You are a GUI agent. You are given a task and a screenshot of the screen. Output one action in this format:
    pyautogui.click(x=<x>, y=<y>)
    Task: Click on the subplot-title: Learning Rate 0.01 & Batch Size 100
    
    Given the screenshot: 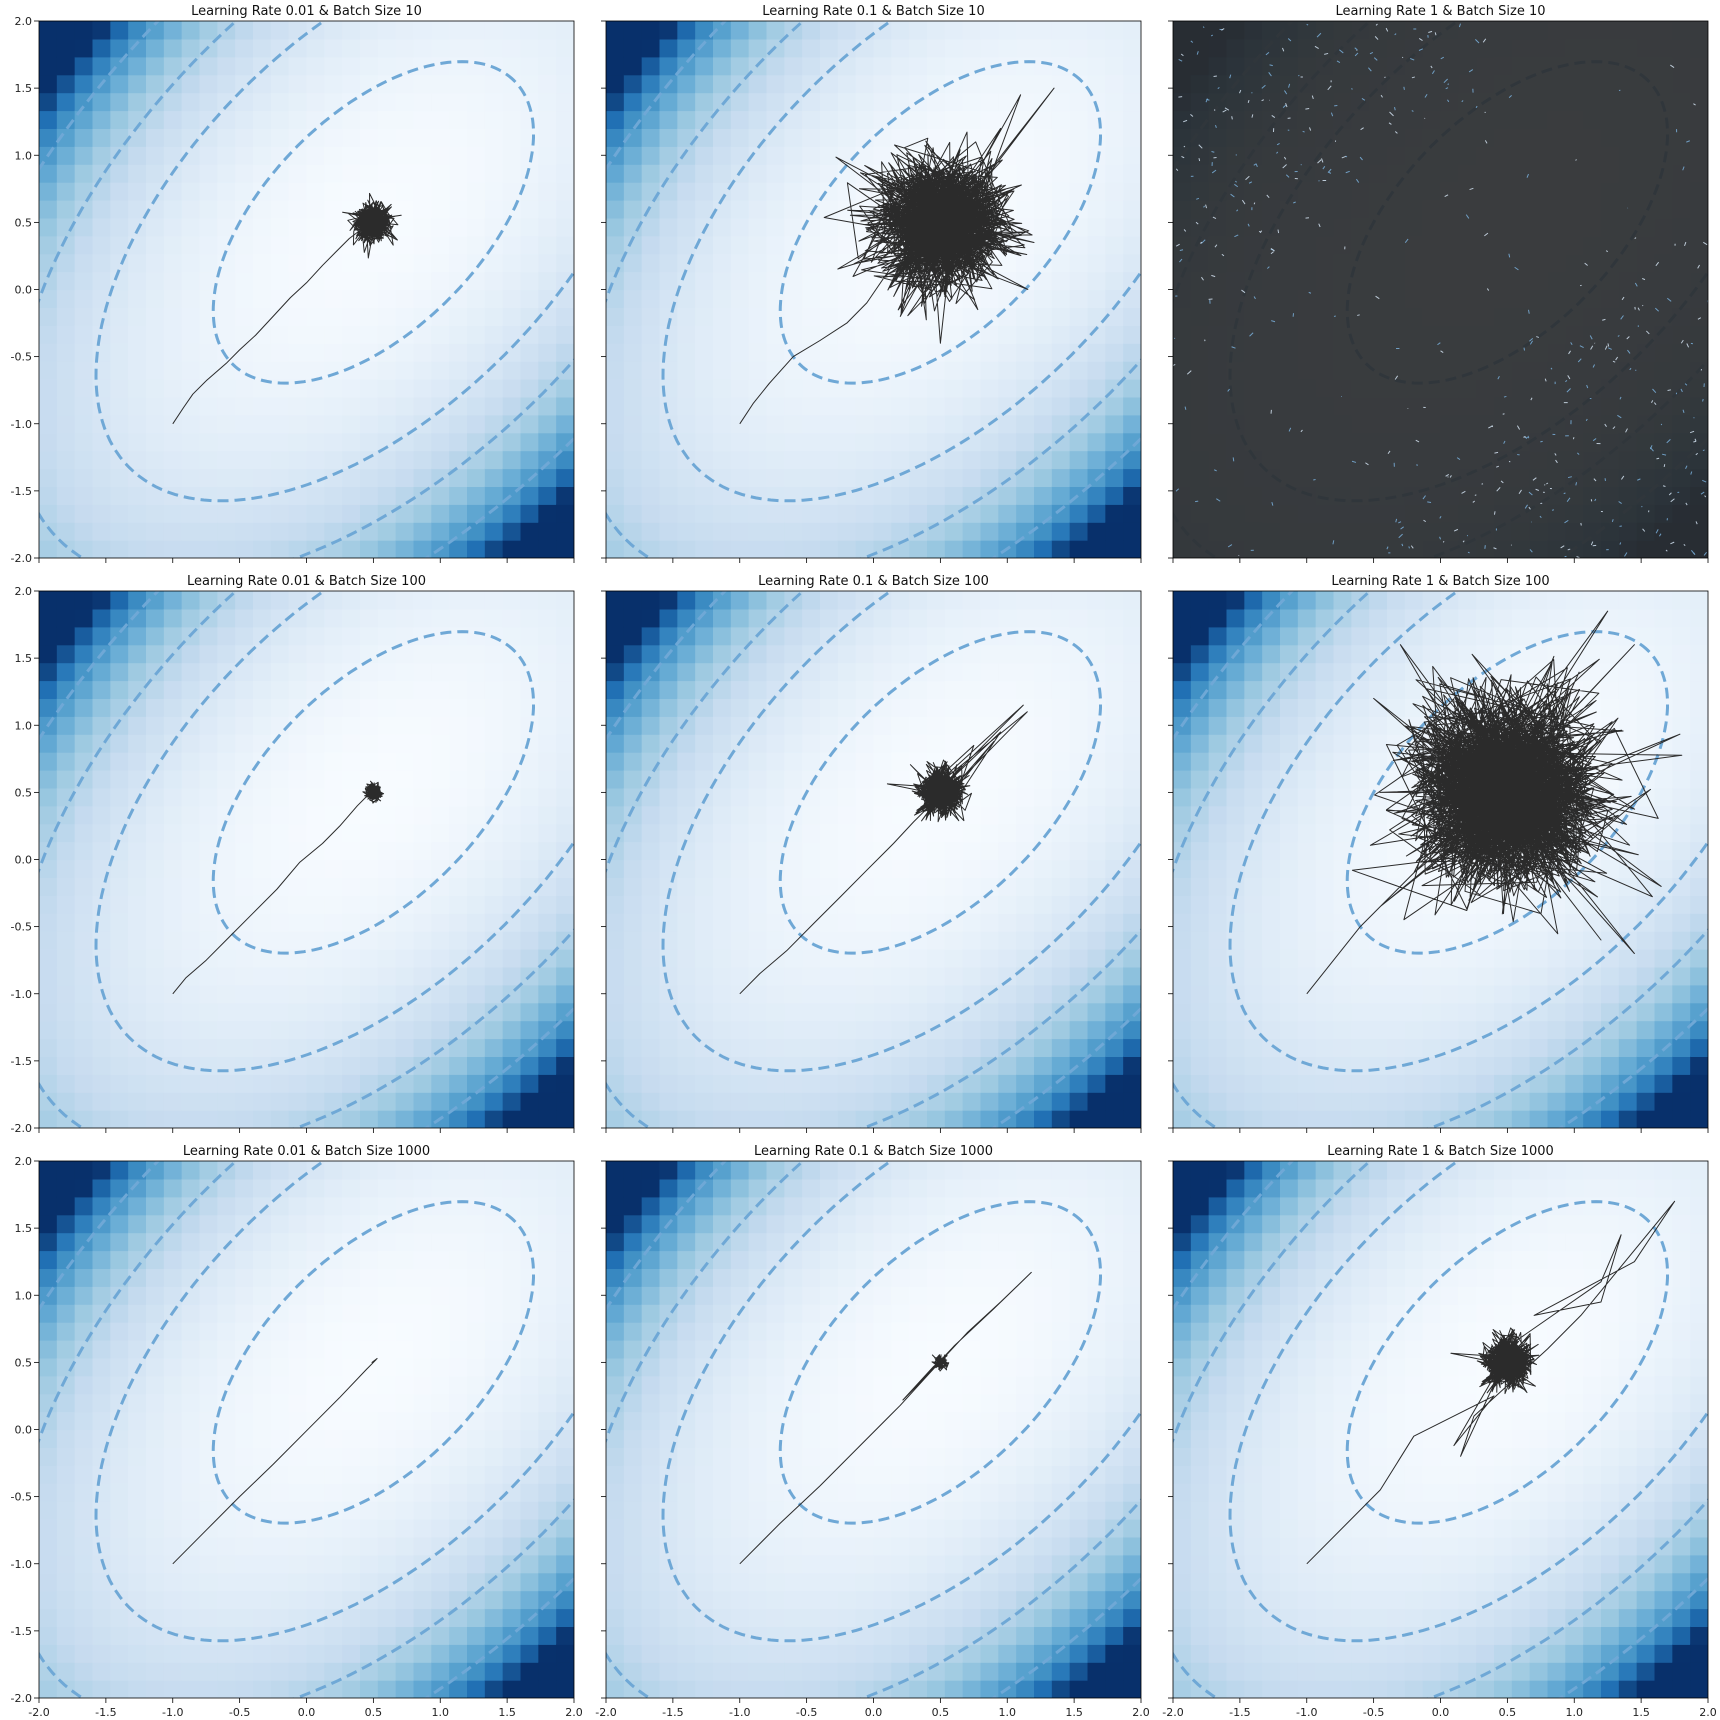 What is the action you would take?
    pyautogui.click(x=306, y=581)
    